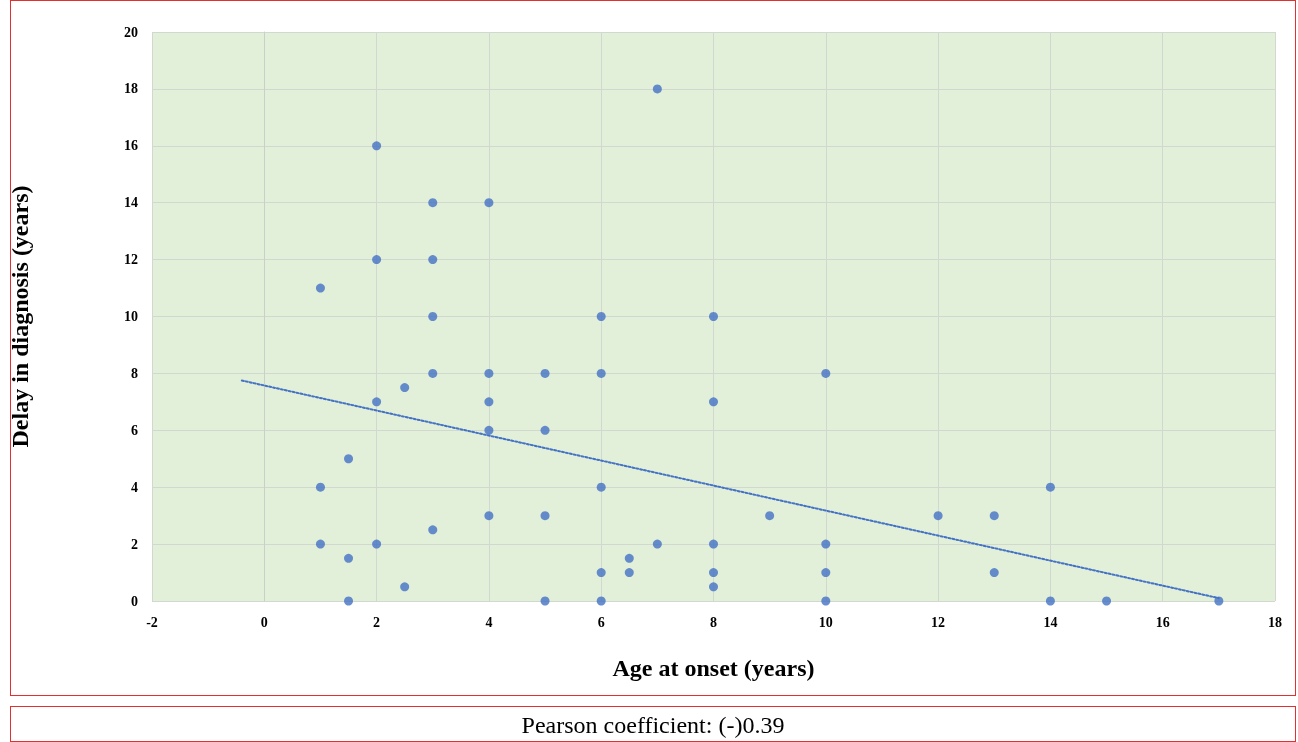  What do you see at coordinates (825, 622) in the screenshot?
I see `x-tick-label: 10` at bounding box center [825, 622].